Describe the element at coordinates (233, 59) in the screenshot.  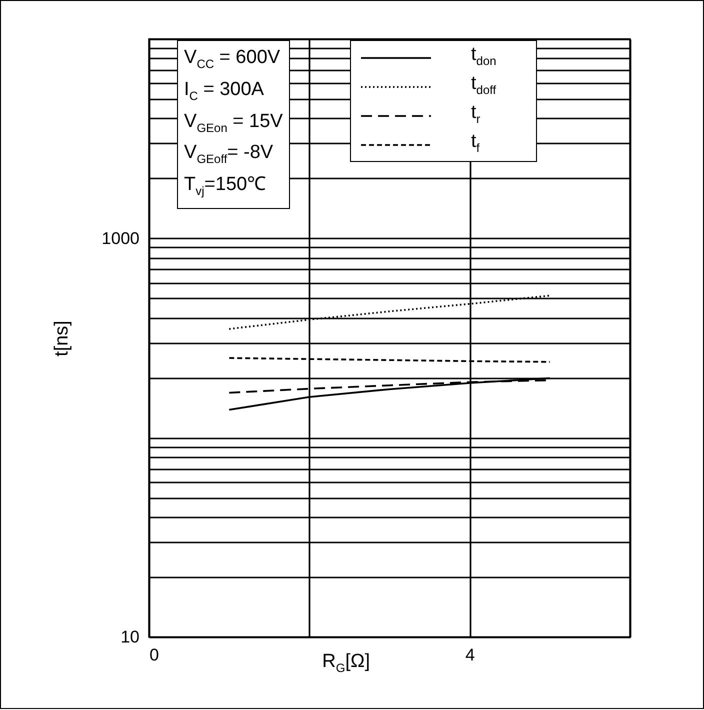
I see `annotation: V$_{CC}$ = 600V` at that location.